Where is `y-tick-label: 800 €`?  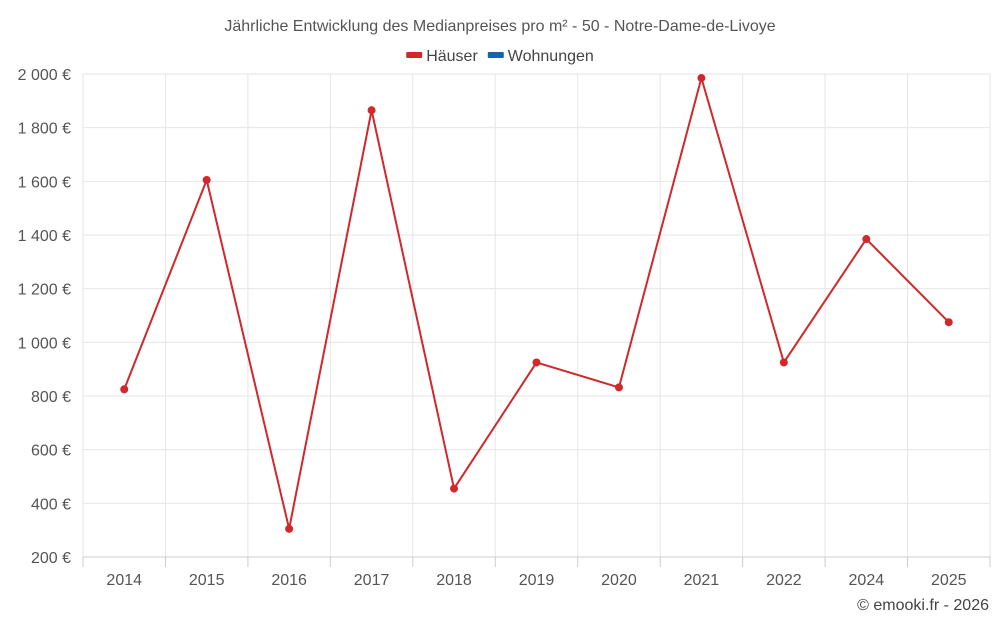
y-tick-label: 800 € is located at coordinates (51, 397).